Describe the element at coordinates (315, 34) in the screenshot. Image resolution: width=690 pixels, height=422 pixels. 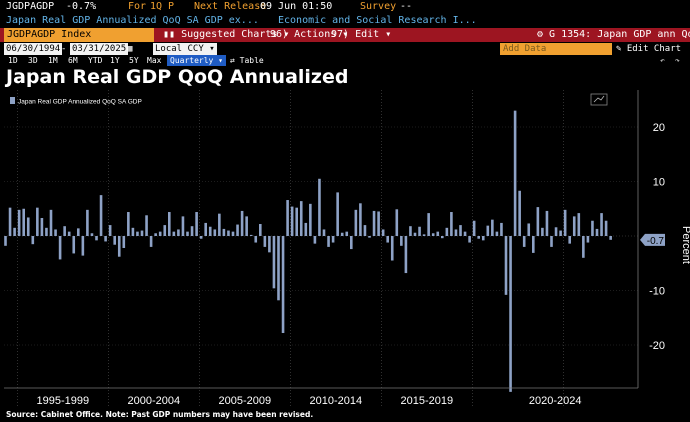
I see `actions-label: Actions` at that location.